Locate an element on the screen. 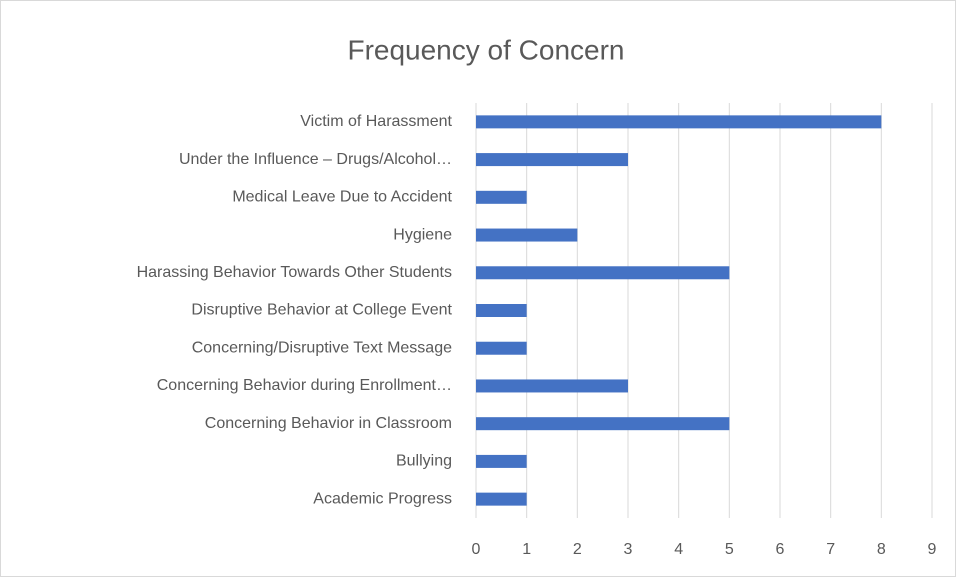 The width and height of the screenshot is (956, 577). y-tick-label: Bullying is located at coordinates (424, 461).